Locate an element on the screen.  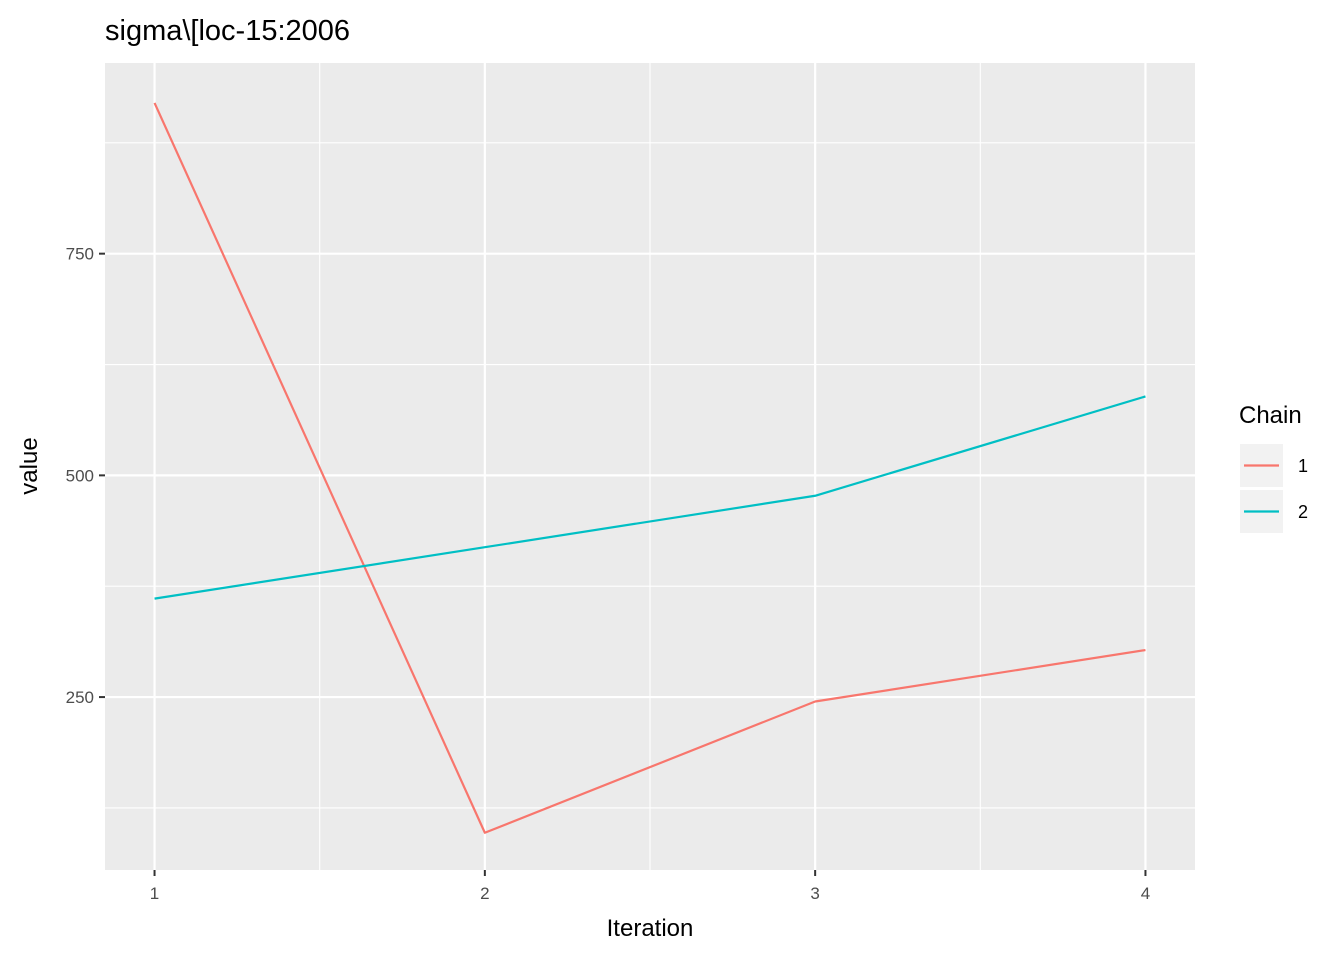
x-tick-label-1: 2 is located at coordinates (484, 893).